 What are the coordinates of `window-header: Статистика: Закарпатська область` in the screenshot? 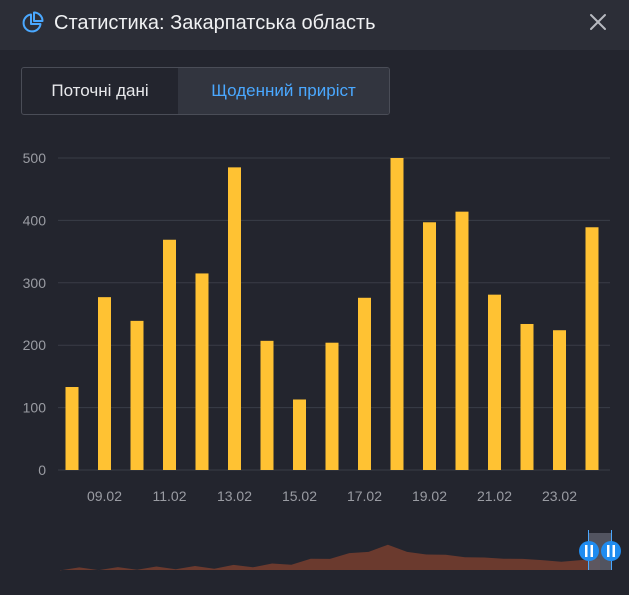 It's located at (314, 25).